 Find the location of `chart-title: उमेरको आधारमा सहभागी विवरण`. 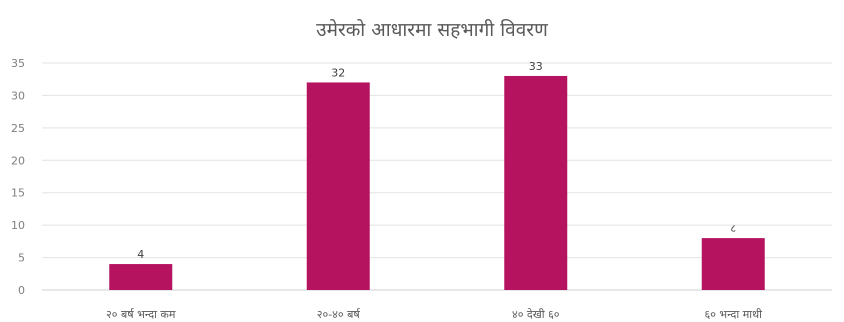

chart-title: उमेरको आधारमा सहभागी विवरण is located at coordinates (432, 29).